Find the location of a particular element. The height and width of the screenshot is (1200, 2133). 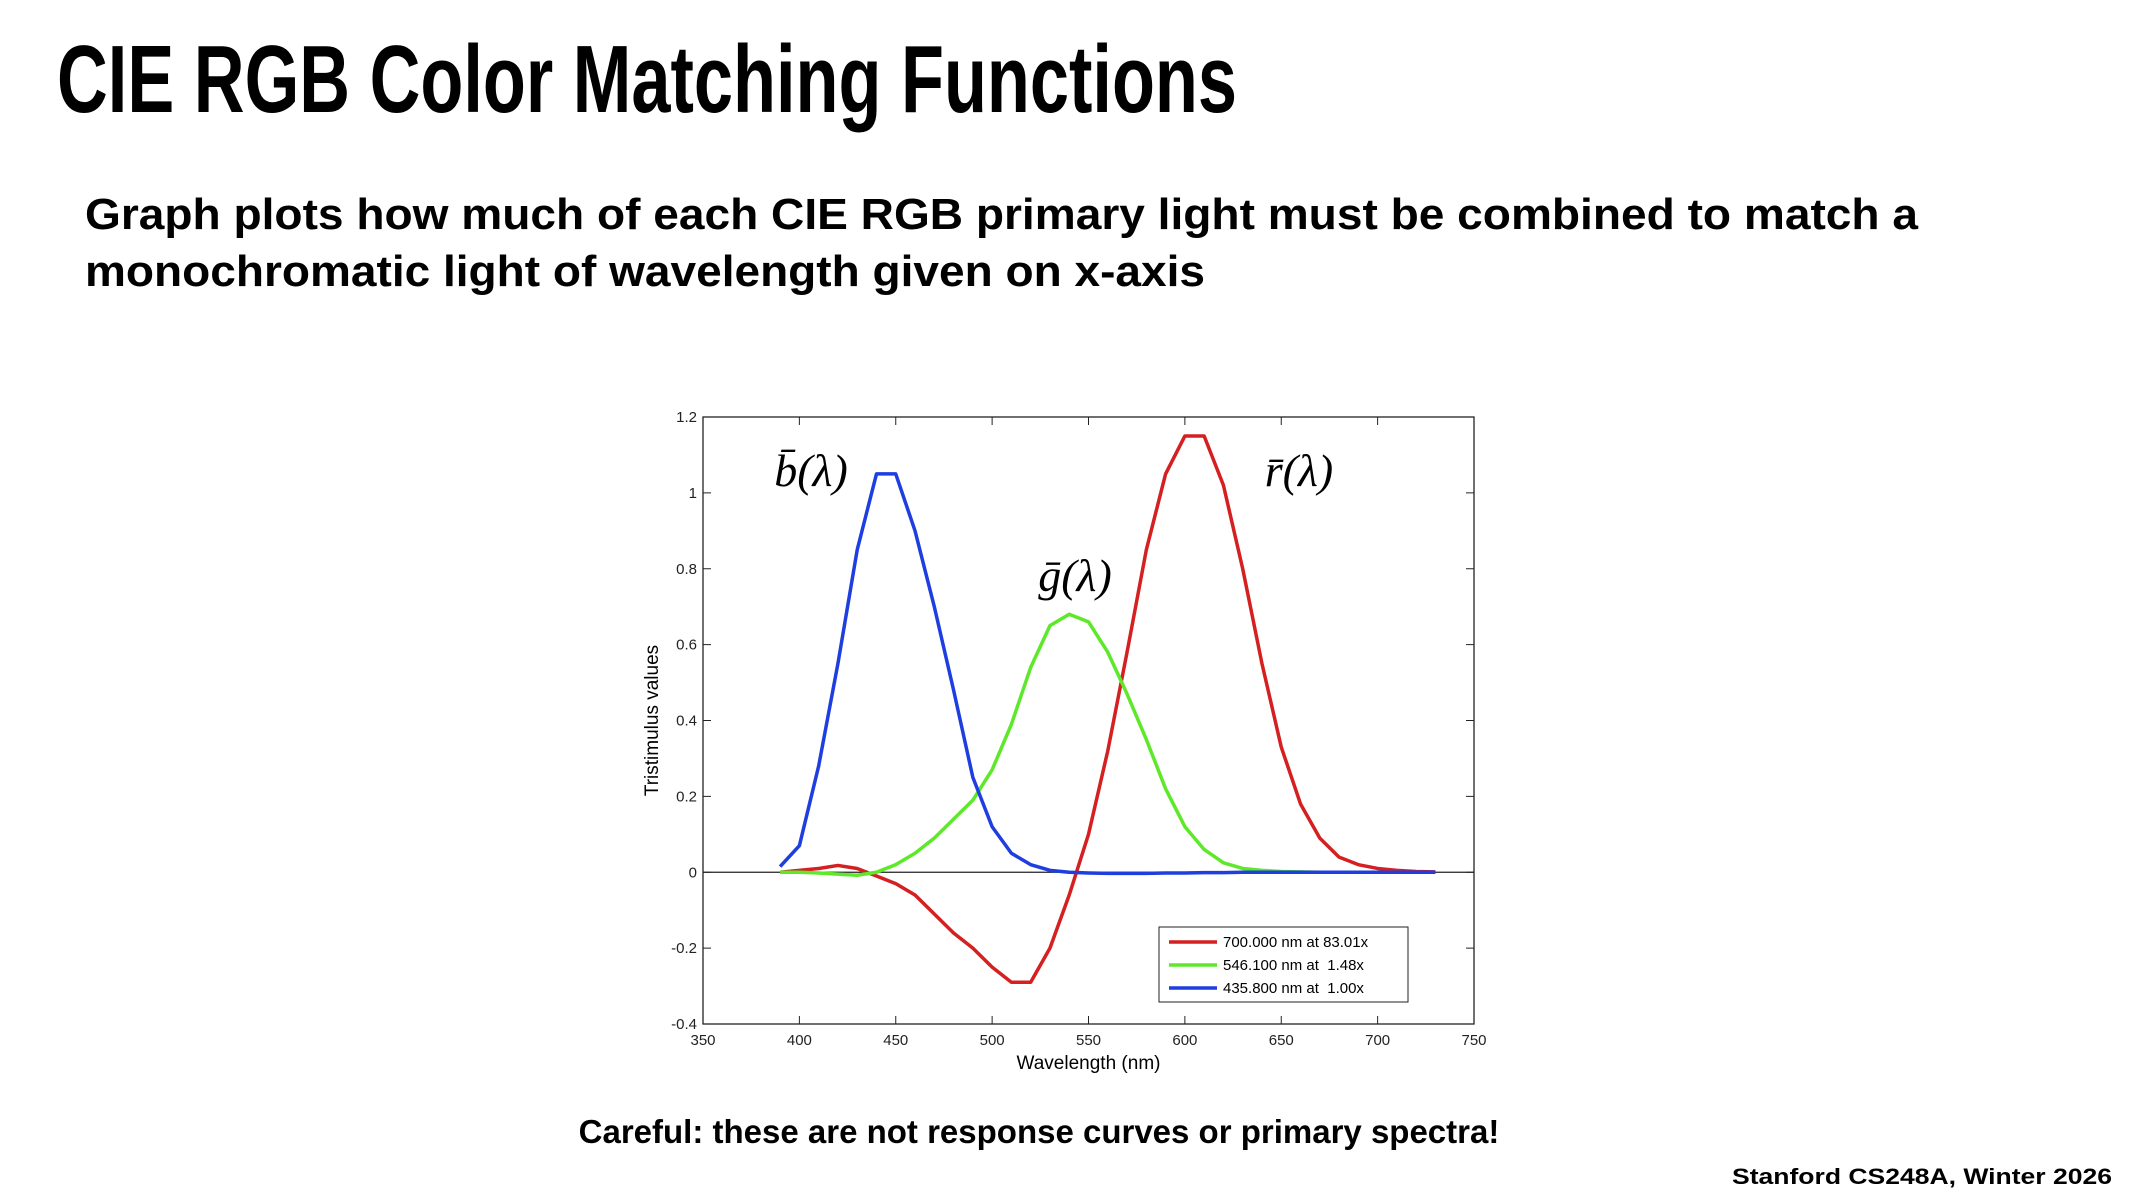

curve-label: ḡ(λ) is located at coordinates (1075, 575).